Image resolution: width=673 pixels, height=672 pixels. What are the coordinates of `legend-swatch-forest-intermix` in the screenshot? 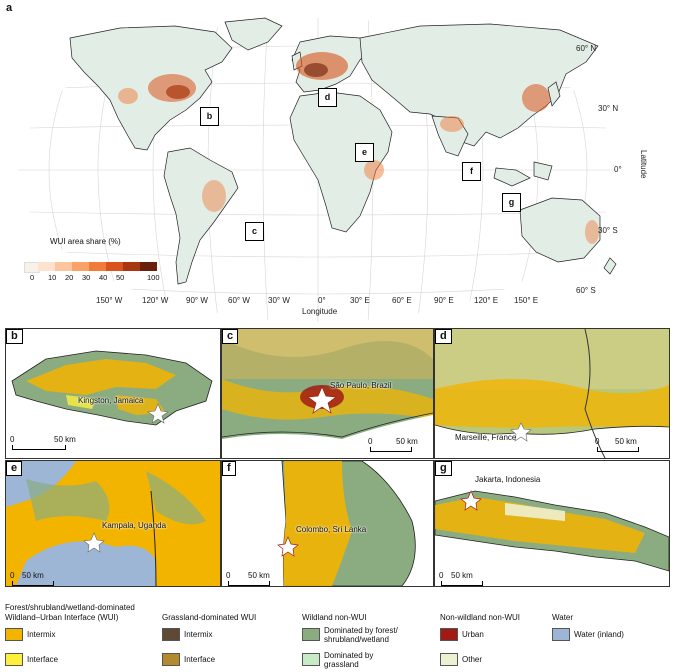 It's located at (14, 634).